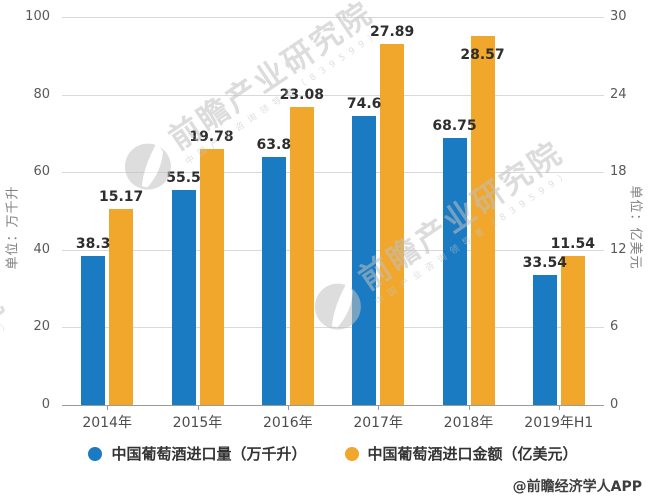 The width and height of the screenshot is (650, 499). Describe the element at coordinates (468, 423) in the screenshot. I see `x-axis-label-2018年: 2018年` at that location.